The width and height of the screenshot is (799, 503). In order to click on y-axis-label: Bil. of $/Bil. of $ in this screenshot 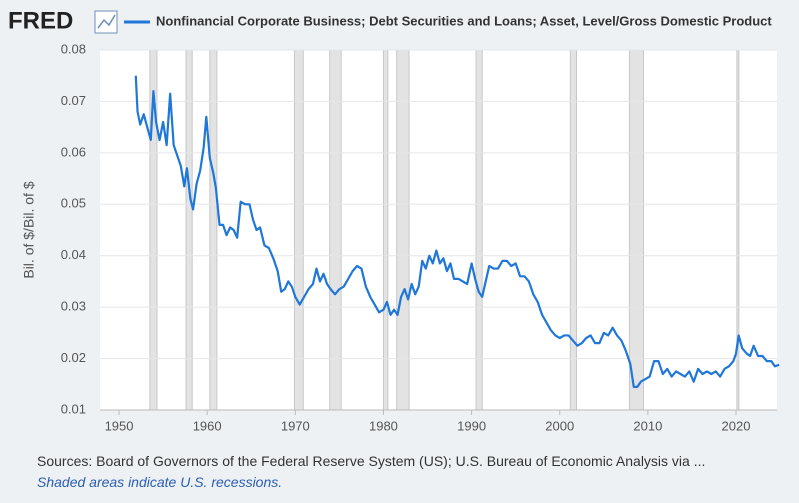, I will do `click(29, 229)`.